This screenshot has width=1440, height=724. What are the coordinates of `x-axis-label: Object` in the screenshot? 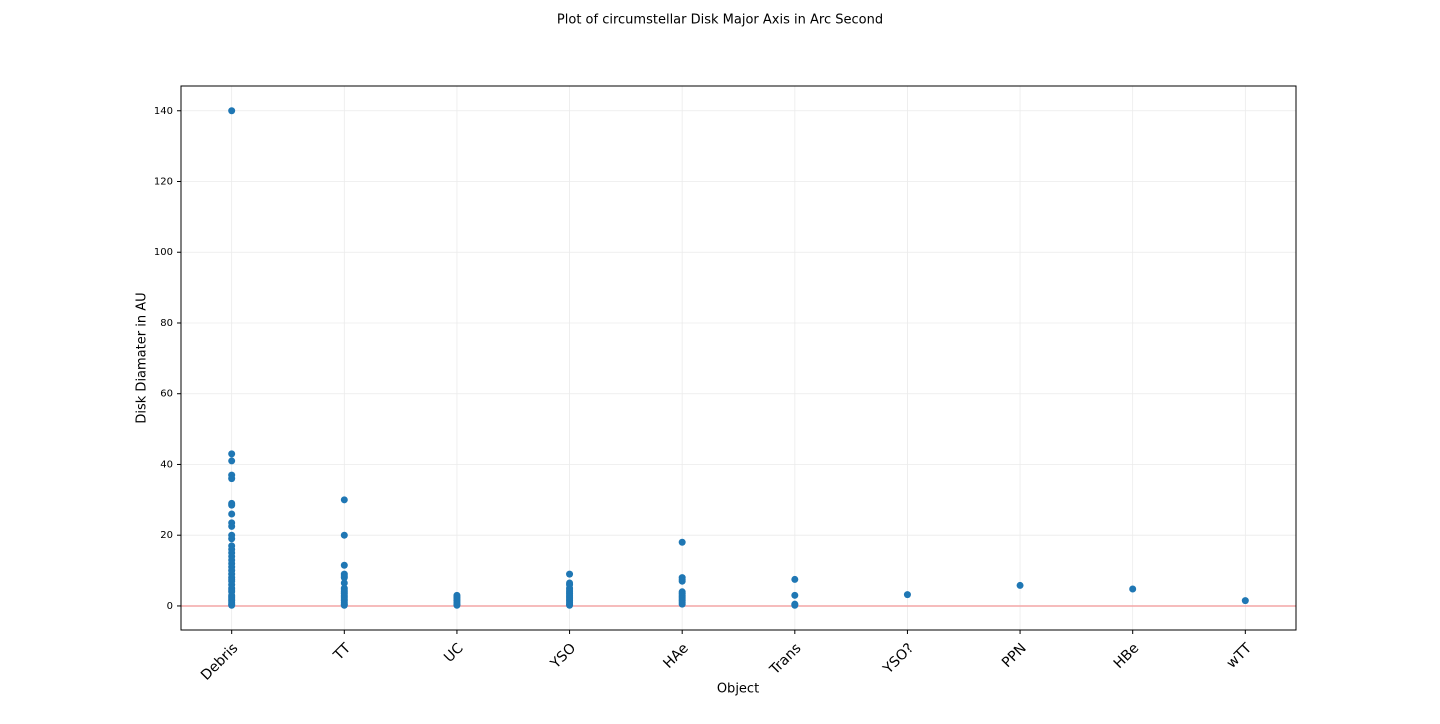 It's located at (738, 689).